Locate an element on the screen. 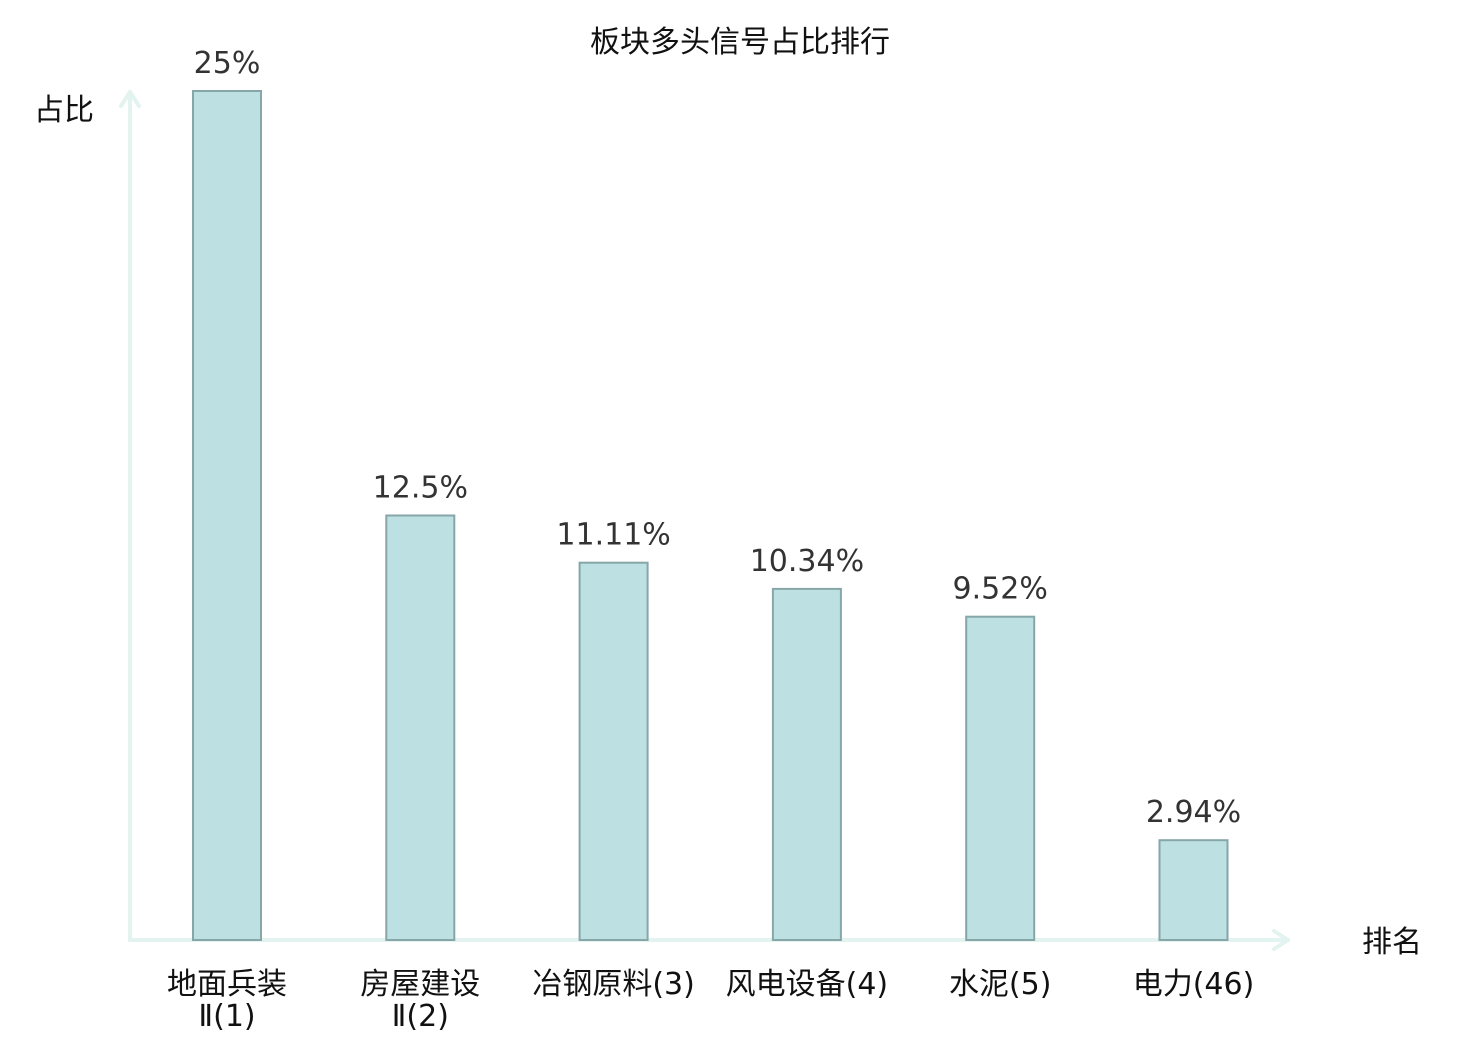  data-label: 10.34% is located at coordinates (807, 561).